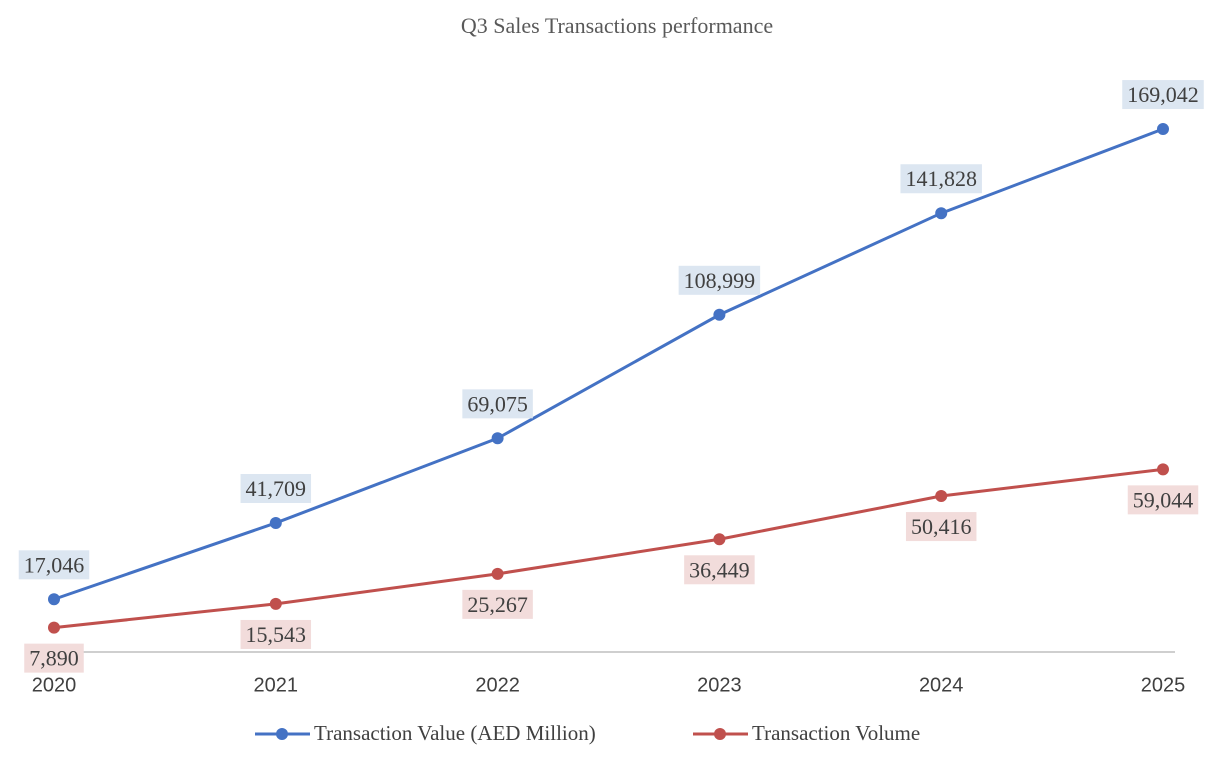 This screenshot has height=772, width=1205. Describe the element at coordinates (54, 685) in the screenshot. I see `x-tick-label: 2020` at that location.